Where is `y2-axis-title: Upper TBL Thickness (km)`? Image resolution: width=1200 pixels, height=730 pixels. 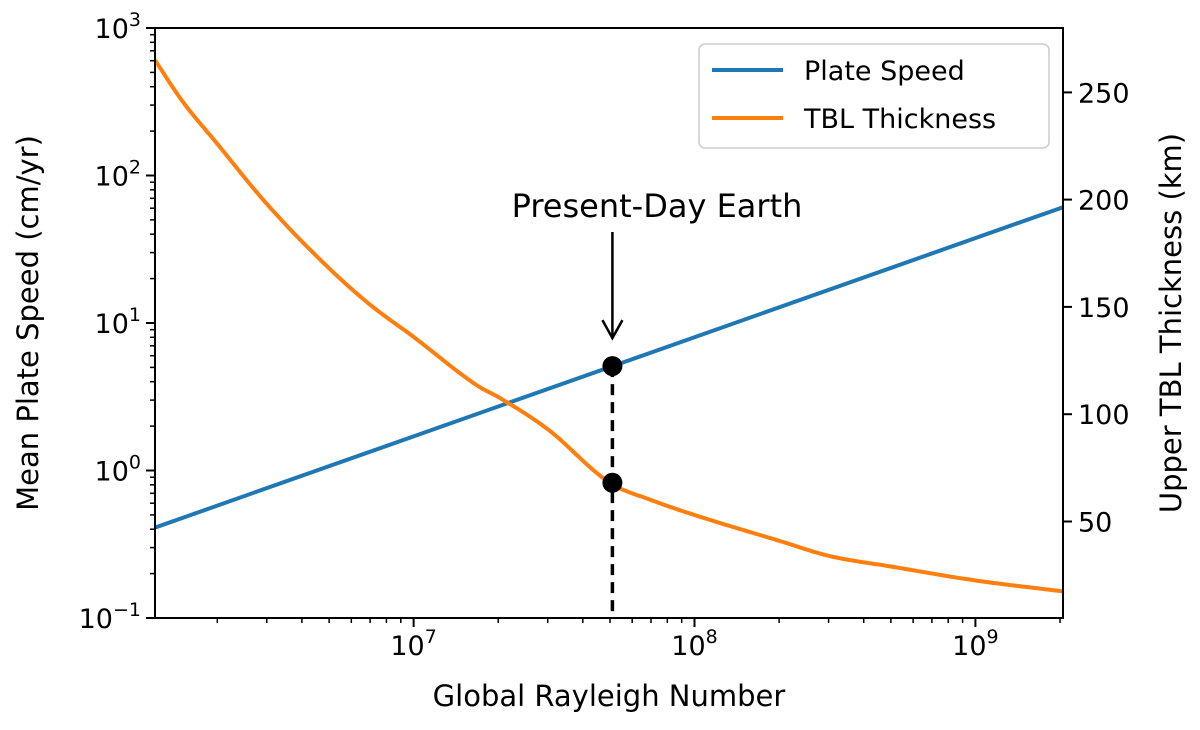 y2-axis-title: Upper TBL Thickness (km) is located at coordinates (1171, 323).